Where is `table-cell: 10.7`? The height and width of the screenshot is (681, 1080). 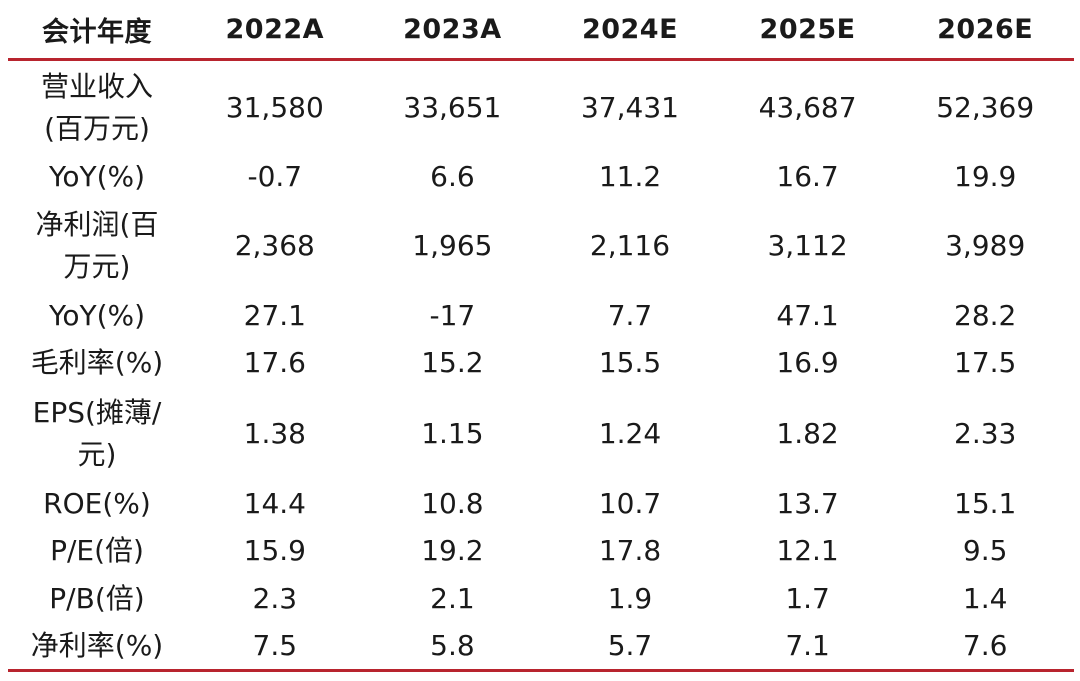
table-cell: 10.7 is located at coordinates (630, 503).